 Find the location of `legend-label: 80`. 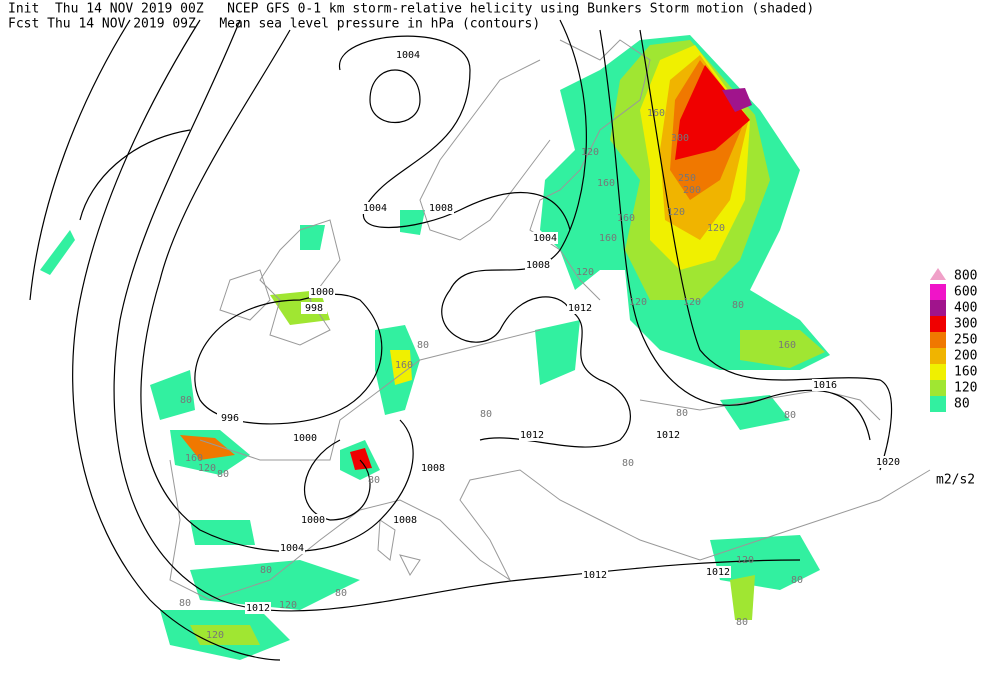

legend-label: 80 is located at coordinates (962, 404).